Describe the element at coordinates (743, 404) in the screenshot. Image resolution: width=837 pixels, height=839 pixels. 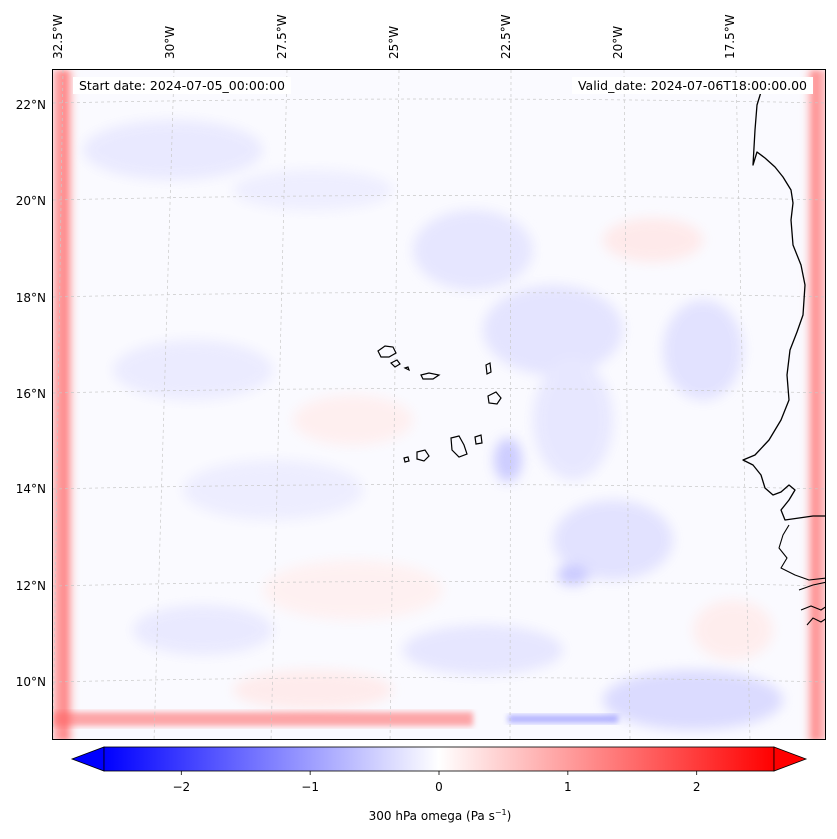
I see `meridian-17-5w` at that location.